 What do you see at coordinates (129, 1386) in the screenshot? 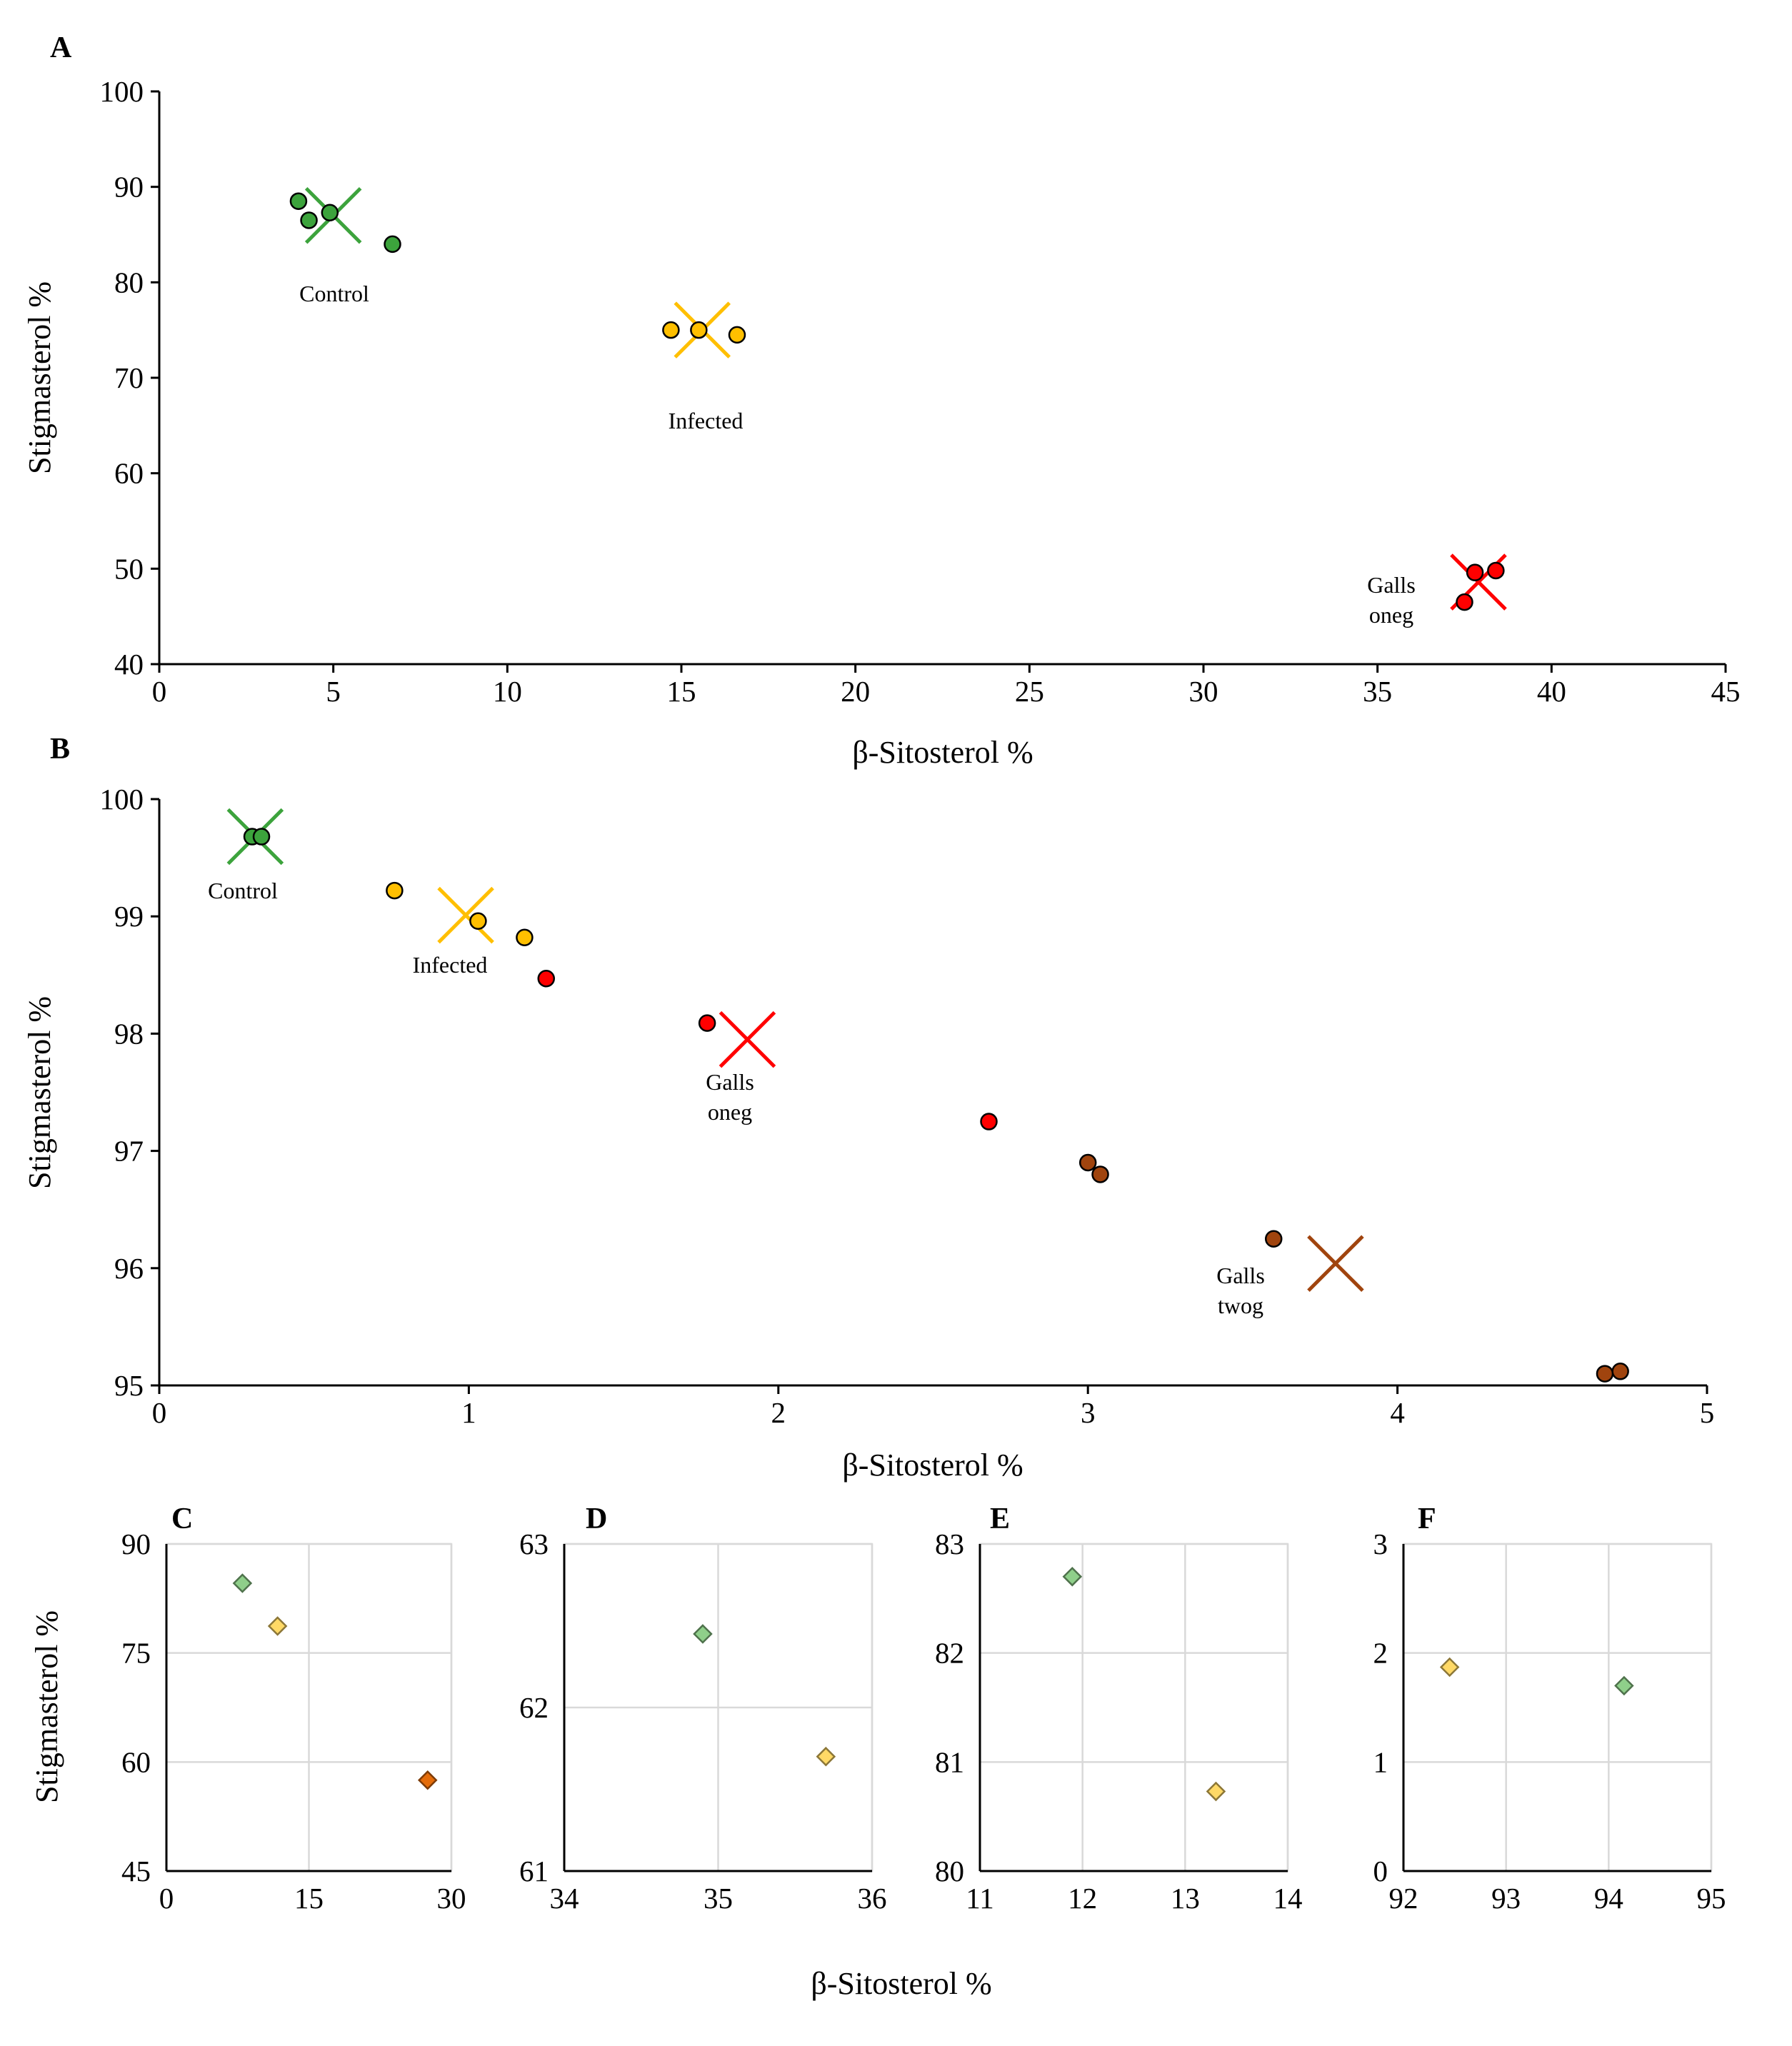
I see `y-tick-label: 95` at bounding box center [129, 1386].